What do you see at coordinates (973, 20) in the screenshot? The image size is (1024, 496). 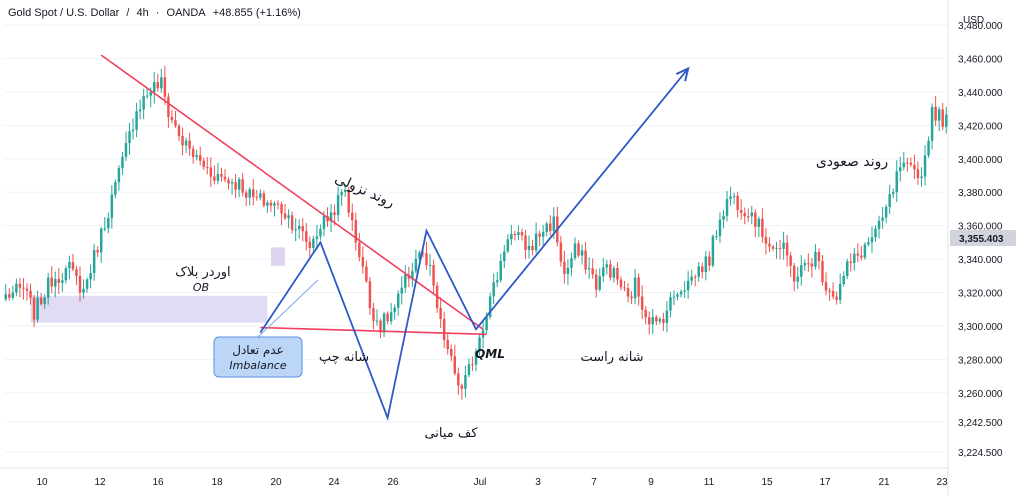 I see `currency-label: USD` at bounding box center [973, 20].